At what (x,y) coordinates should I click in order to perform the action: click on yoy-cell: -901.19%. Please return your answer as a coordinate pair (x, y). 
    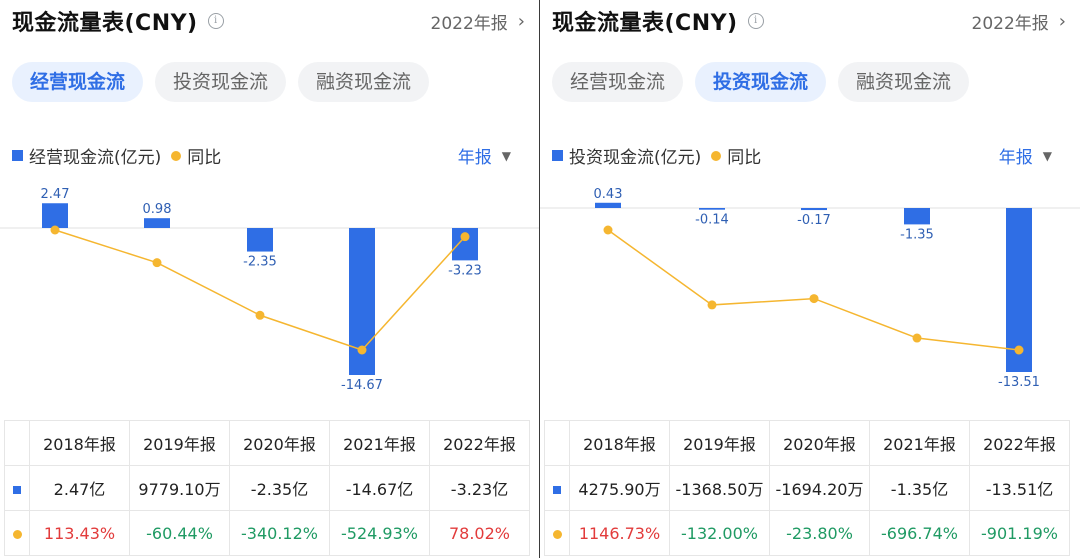
    Looking at the image, I should click on (1019, 533).